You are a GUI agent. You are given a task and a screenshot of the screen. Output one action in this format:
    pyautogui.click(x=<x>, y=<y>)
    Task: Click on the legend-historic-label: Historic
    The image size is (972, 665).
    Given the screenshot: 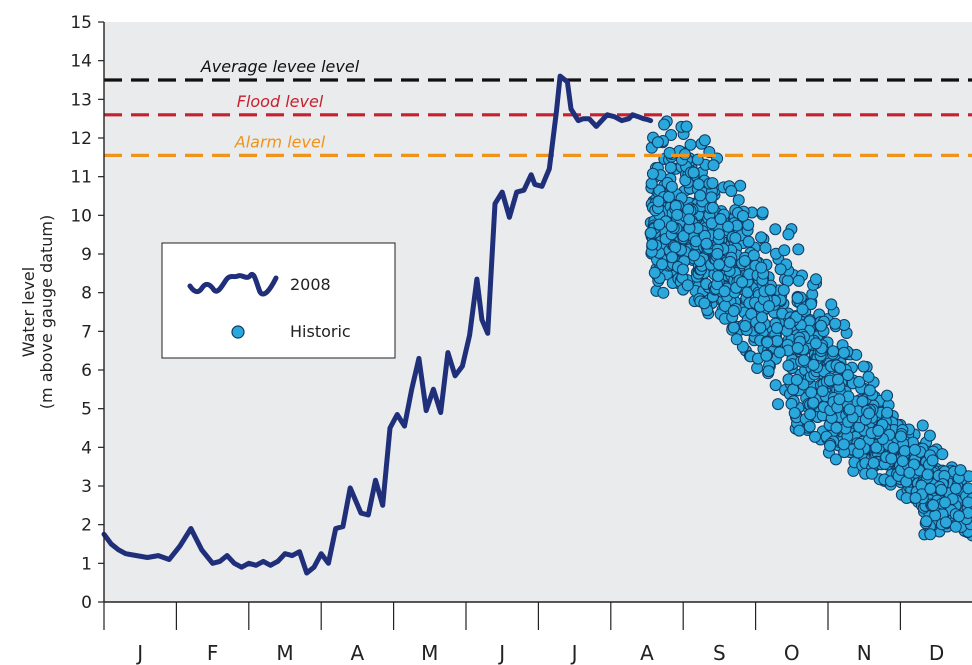 What is the action you would take?
    pyautogui.click(x=320, y=331)
    